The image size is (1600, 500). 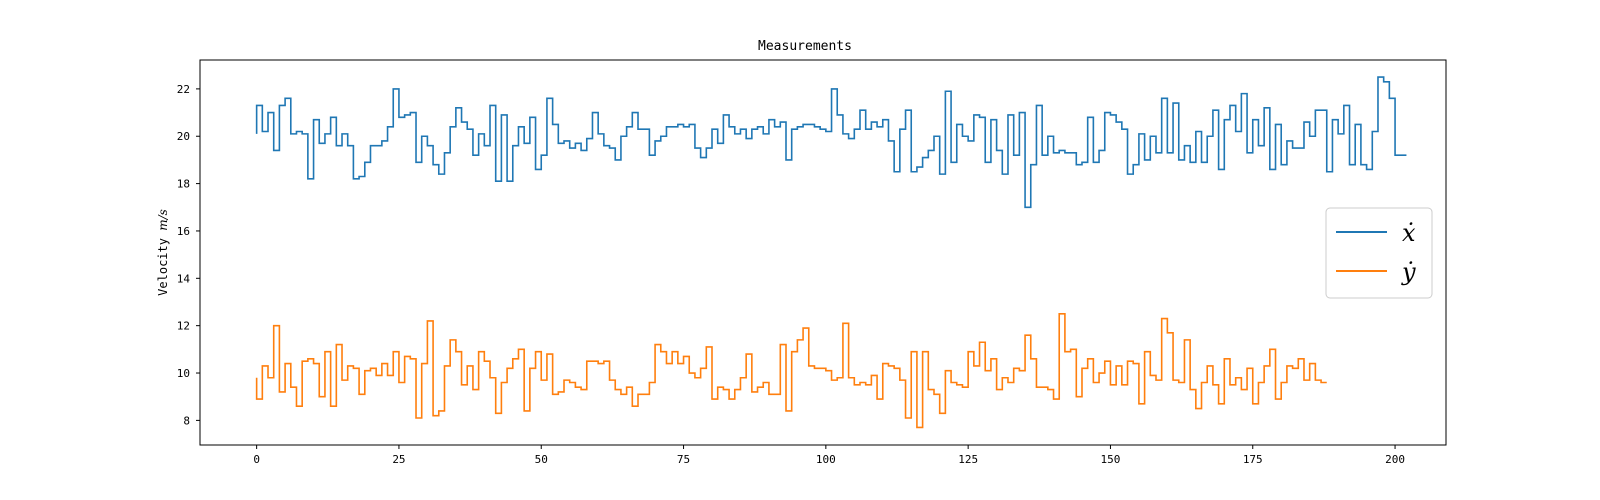 What do you see at coordinates (968, 459) in the screenshot?
I see `x-tick-label: 125` at bounding box center [968, 459].